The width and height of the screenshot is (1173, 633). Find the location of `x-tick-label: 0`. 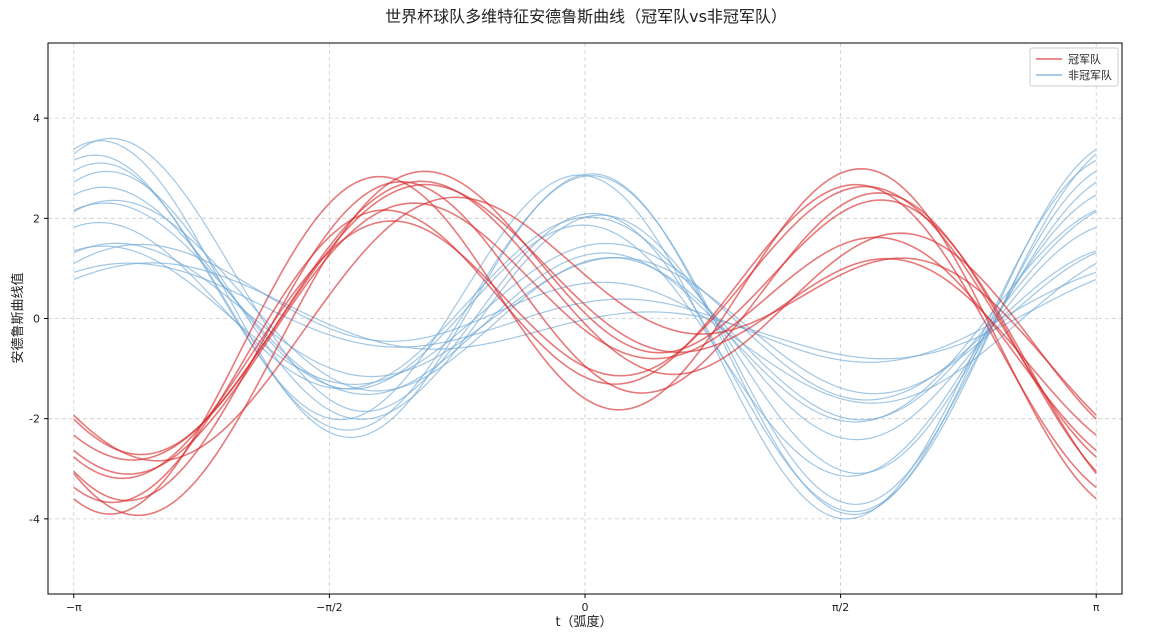

x-tick-label: 0 is located at coordinates (585, 607).